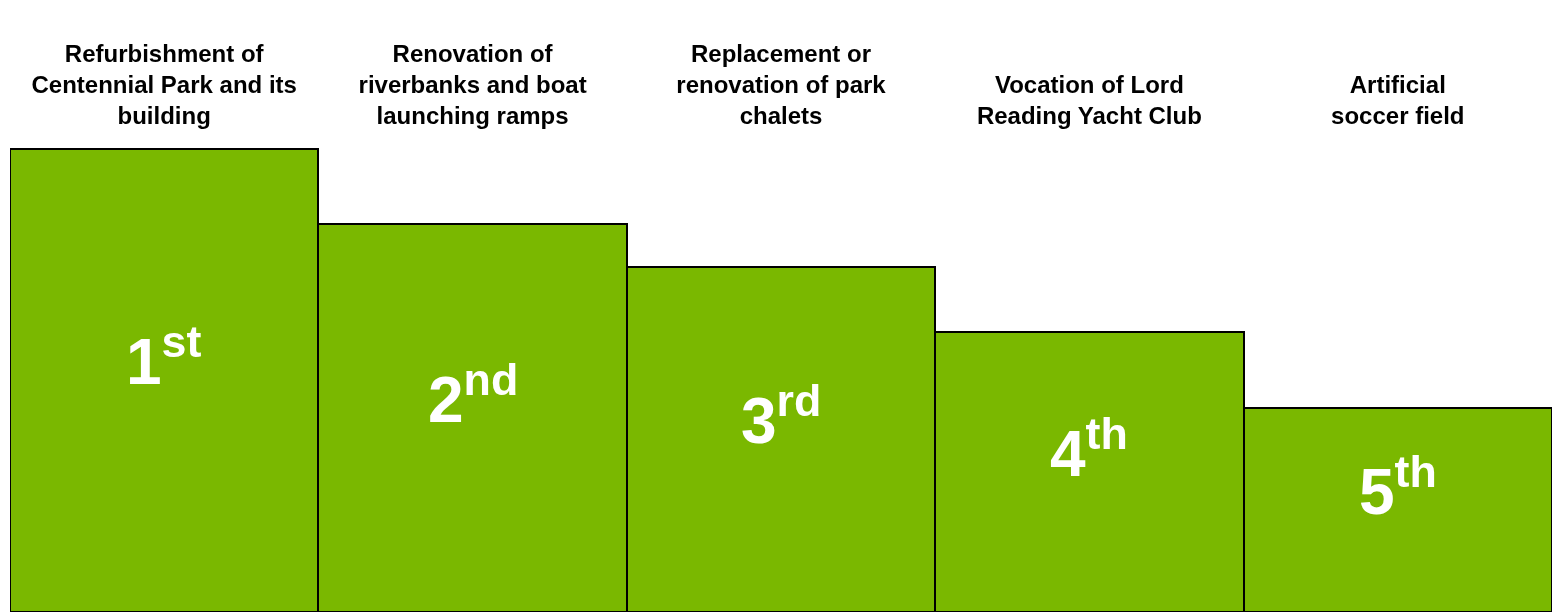  Describe the element at coordinates (1398, 100) in the screenshot. I see `x-tick-label: Artificial soccer field` at that location.